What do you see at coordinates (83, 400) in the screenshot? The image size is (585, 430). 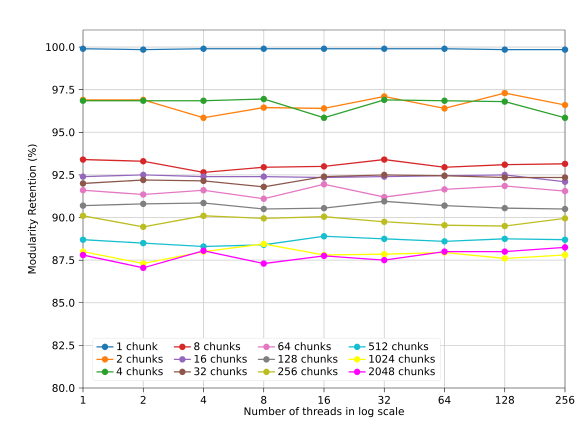 I see `x-tick-label: 1` at bounding box center [83, 400].